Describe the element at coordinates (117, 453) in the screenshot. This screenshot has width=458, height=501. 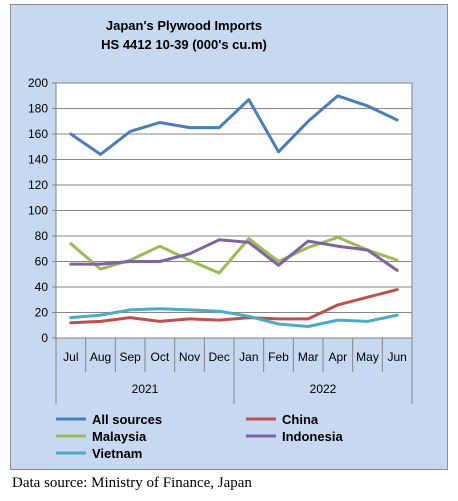
I see `legend-label: Vietnam` at that location.